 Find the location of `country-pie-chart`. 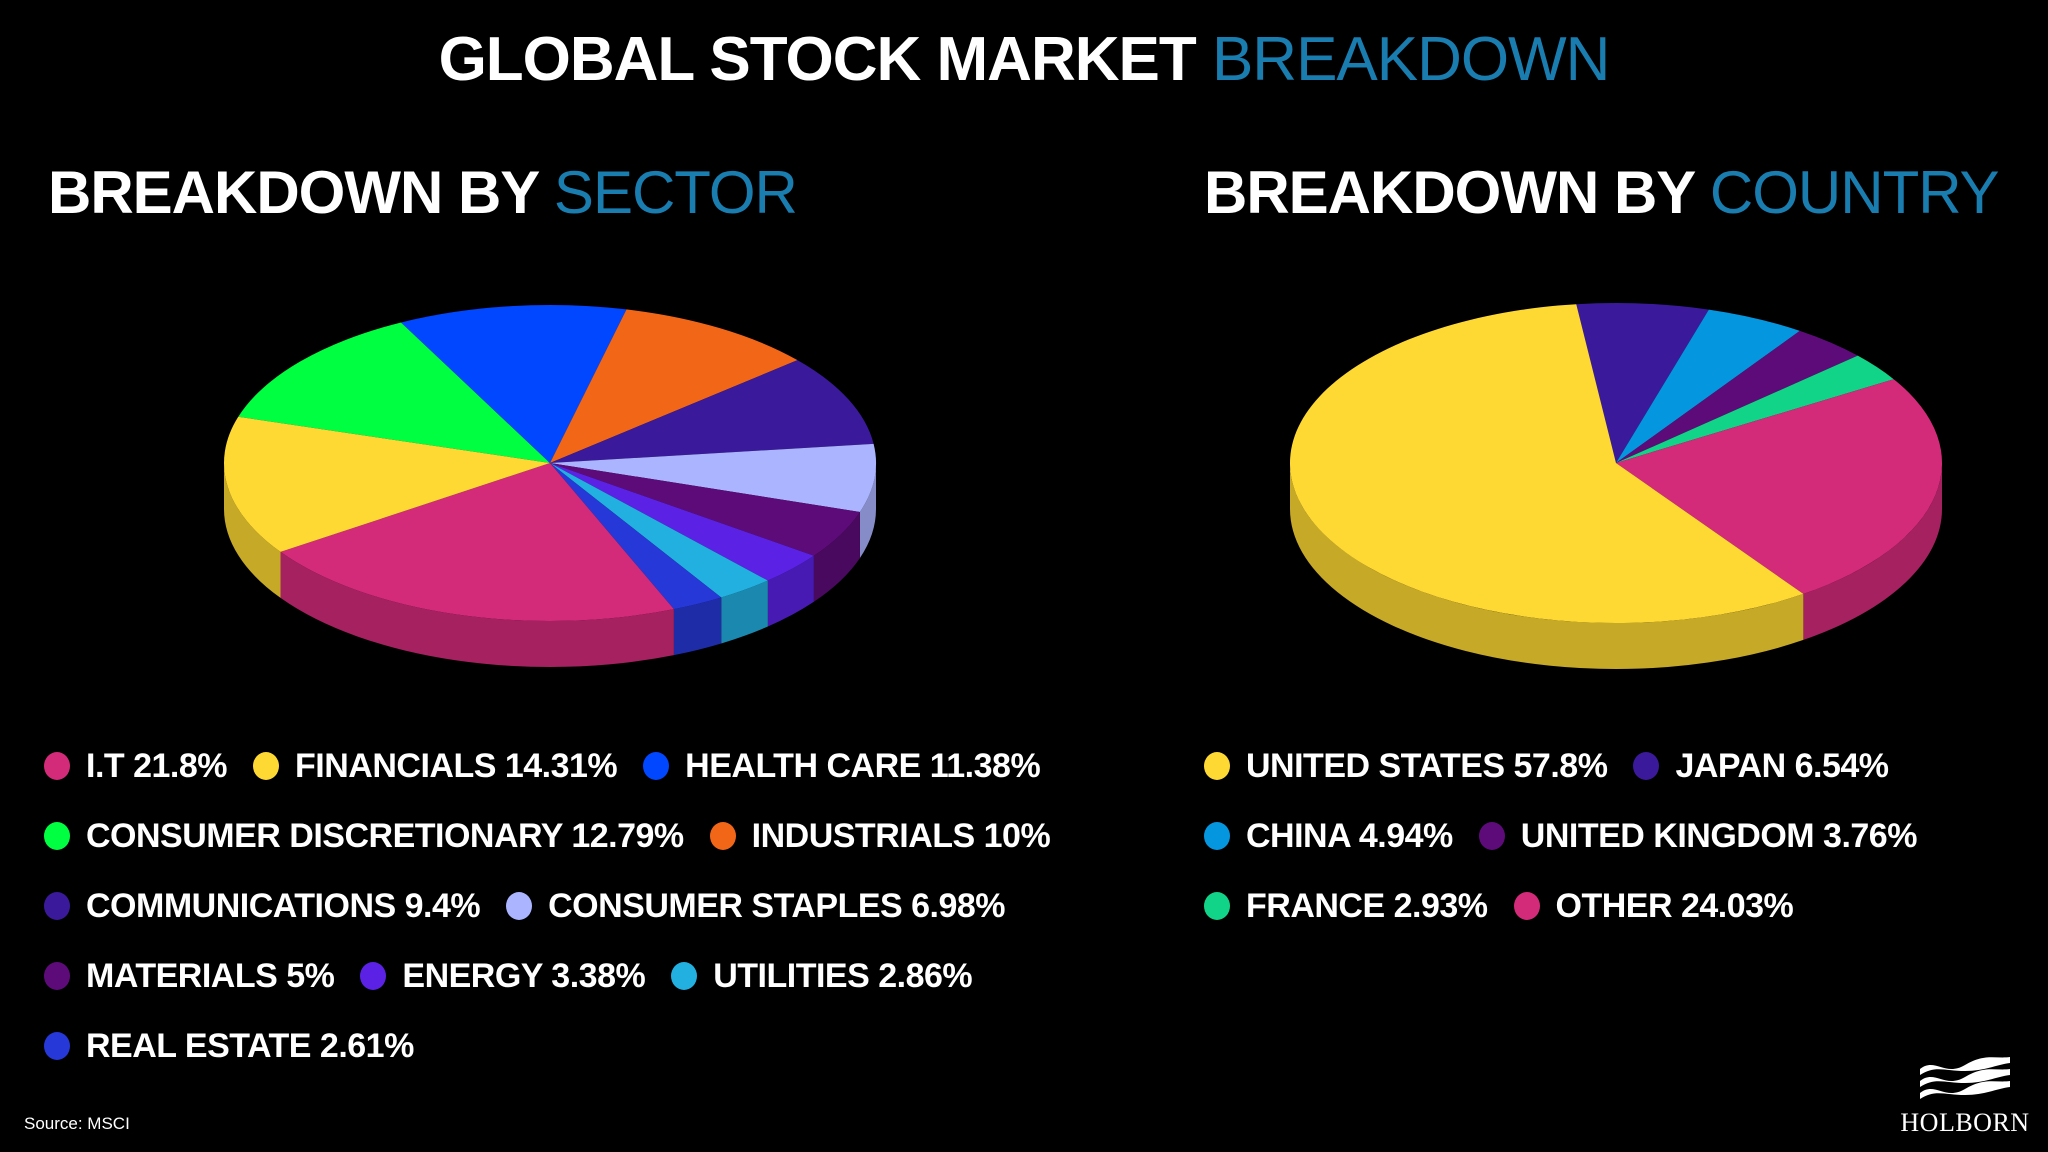

country-pie-chart is located at coordinates (1615, 486).